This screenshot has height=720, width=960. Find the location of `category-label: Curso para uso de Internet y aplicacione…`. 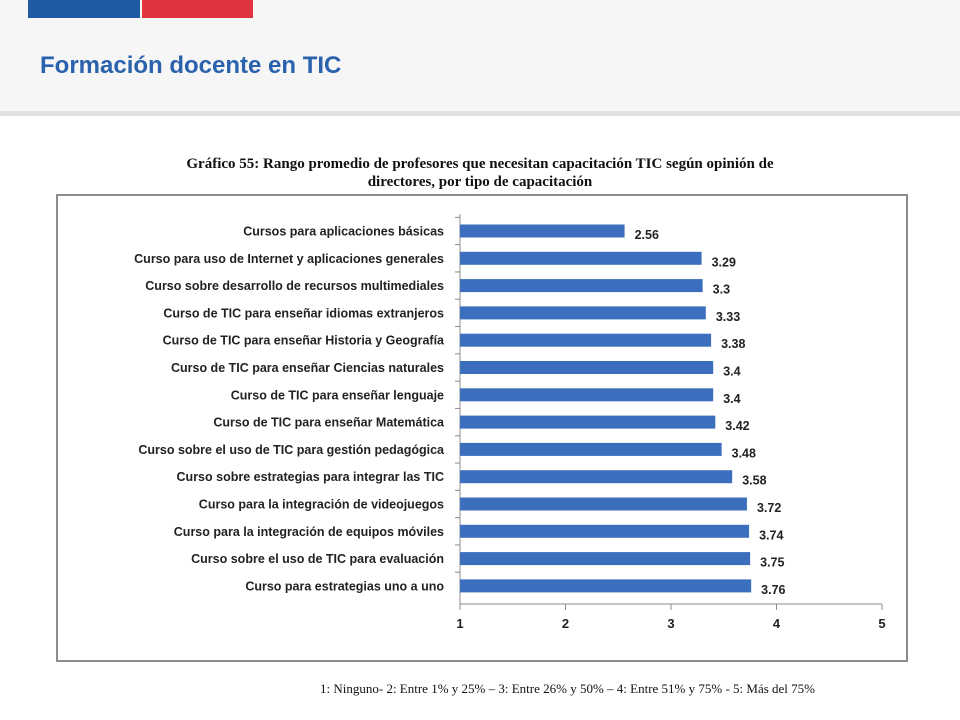

category-label: Curso para uso de Internet y aplicacione… is located at coordinates (289, 259).